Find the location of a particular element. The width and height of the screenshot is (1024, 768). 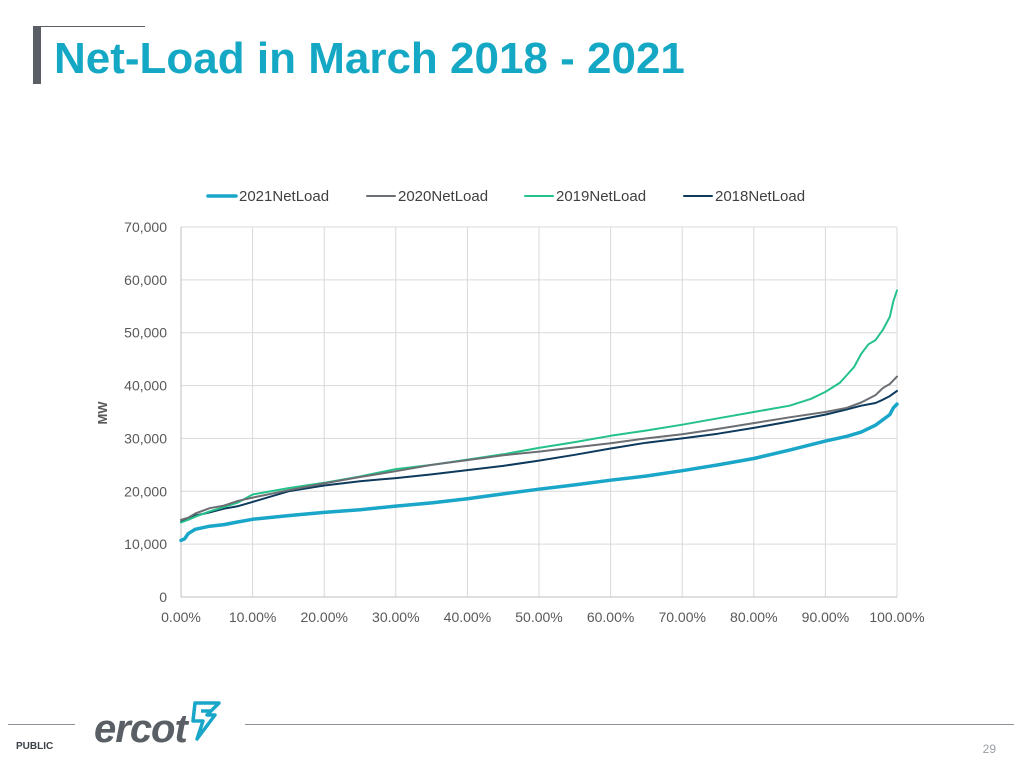

lightning-bolt-icon is located at coordinates (207, 723).